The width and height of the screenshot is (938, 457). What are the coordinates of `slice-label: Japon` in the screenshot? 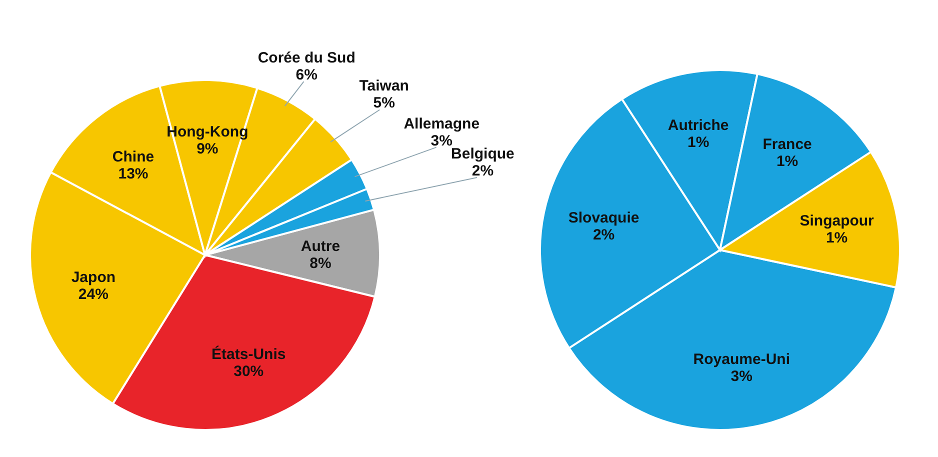 It's located at (93, 277).